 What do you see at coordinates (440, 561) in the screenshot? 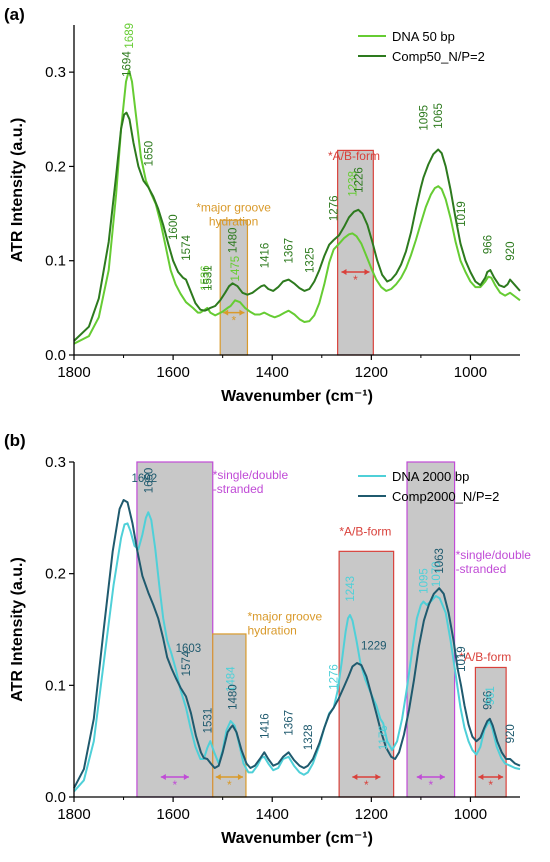
I see `peak-label: 1063` at bounding box center [440, 561].